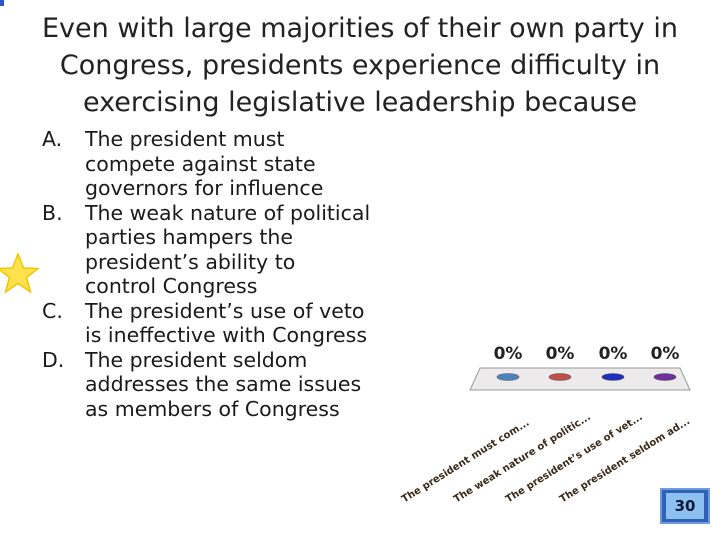  I want to click on correct-answer-star-icon, so click(20, 273).